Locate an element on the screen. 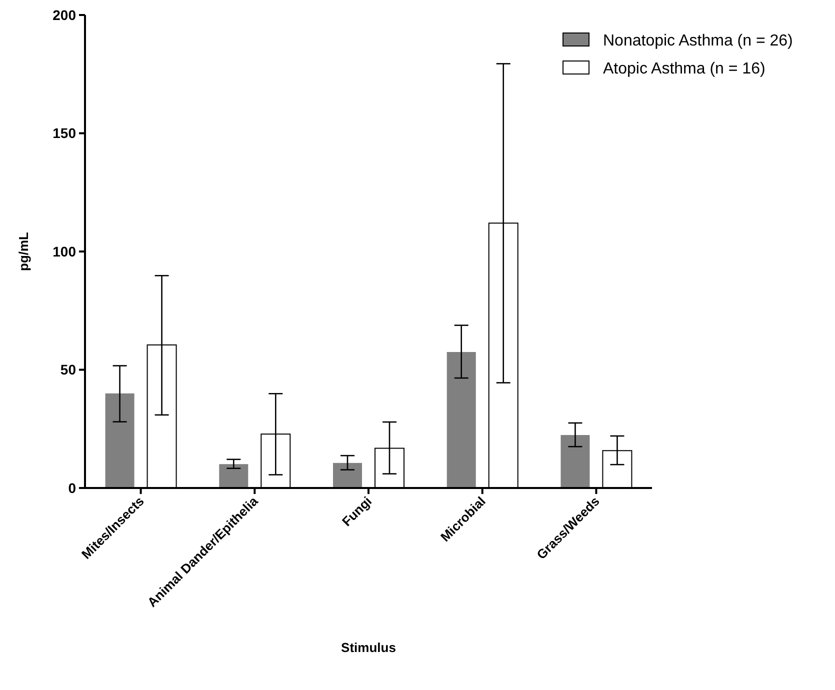 This screenshot has height=690, width=835. y-tick-label: 150 is located at coordinates (64, 133).